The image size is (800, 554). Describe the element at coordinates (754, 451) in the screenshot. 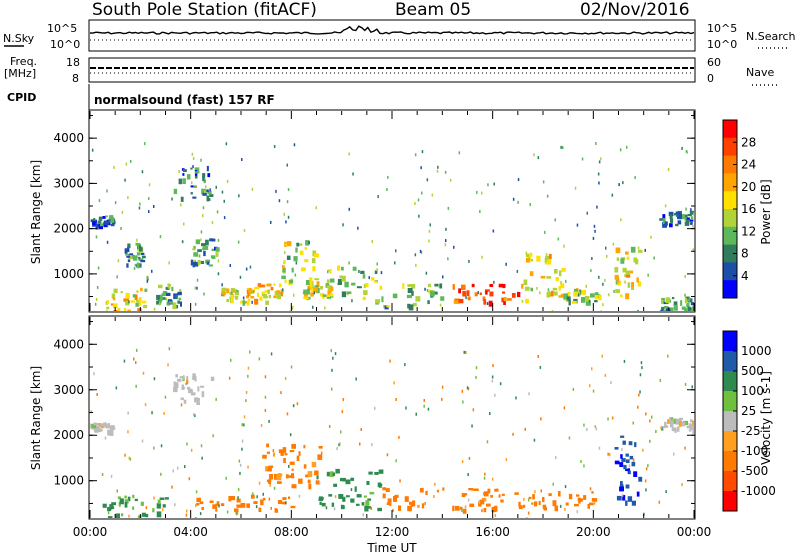

I see `colorbar-tick-label: -100` at that location.